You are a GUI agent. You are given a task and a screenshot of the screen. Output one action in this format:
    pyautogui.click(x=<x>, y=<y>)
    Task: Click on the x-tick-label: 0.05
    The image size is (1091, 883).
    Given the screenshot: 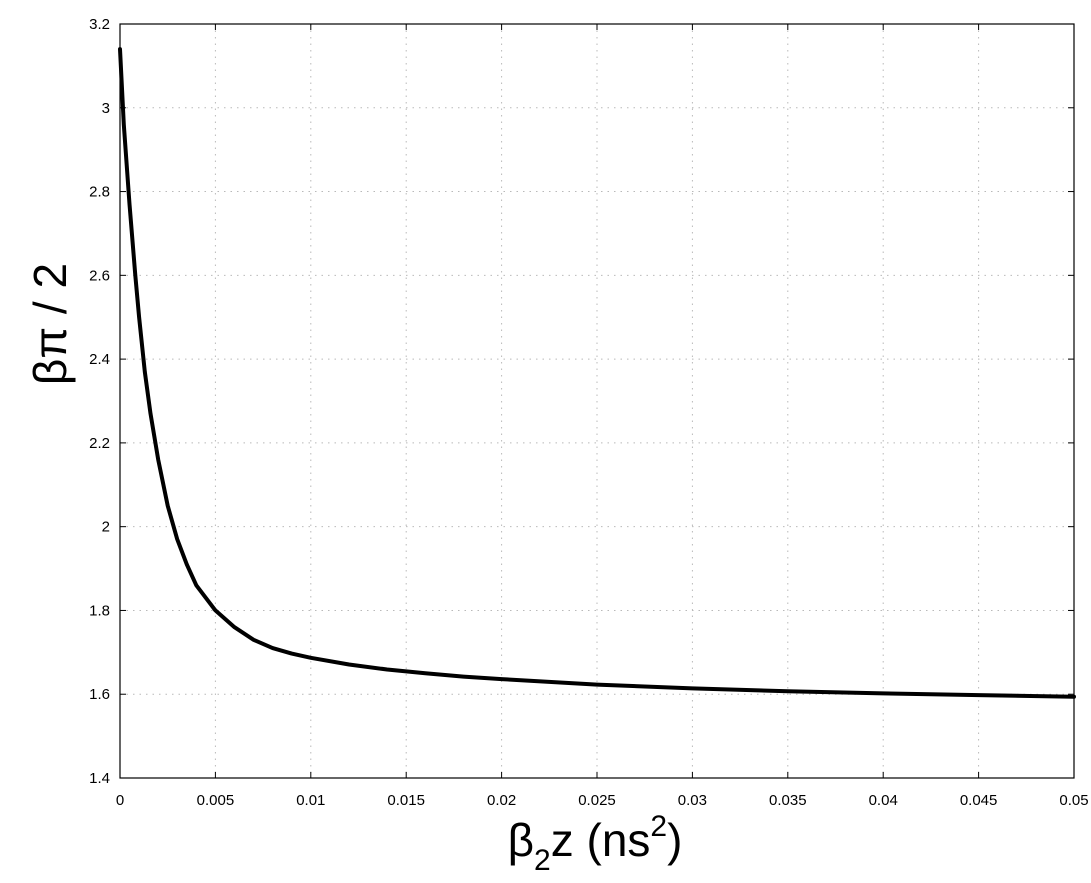 What is the action you would take?
    pyautogui.click(x=1073, y=800)
    